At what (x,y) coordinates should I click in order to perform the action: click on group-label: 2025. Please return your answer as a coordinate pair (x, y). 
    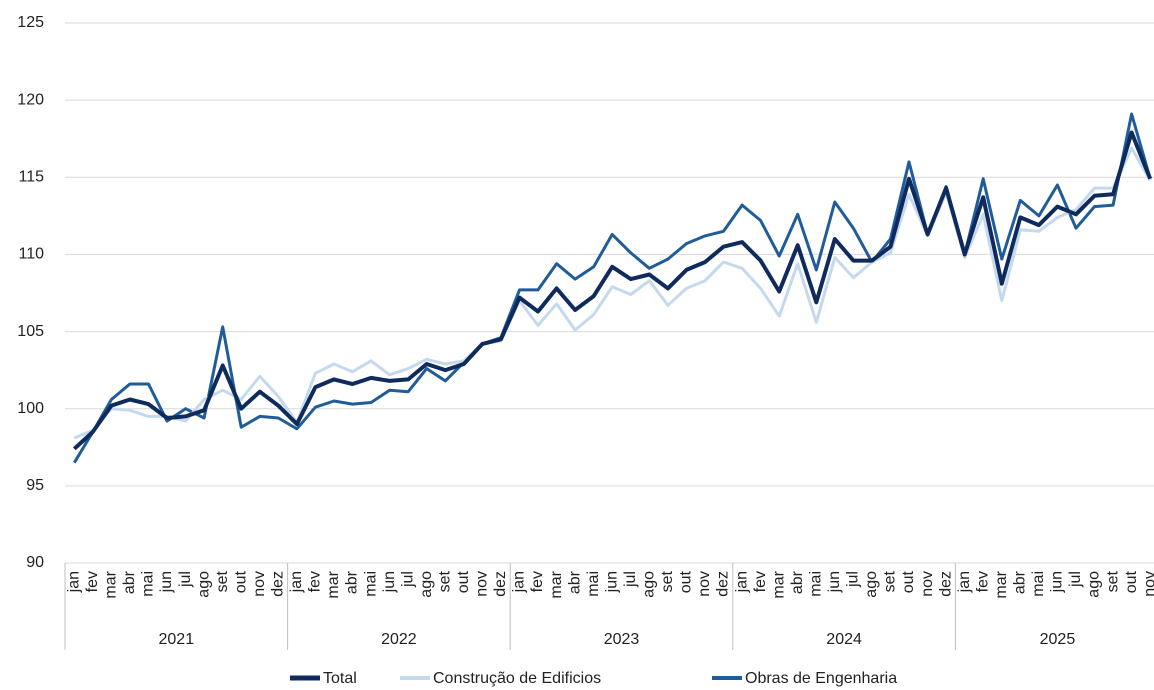
    Looking at the image, I should click on (1058, 639).